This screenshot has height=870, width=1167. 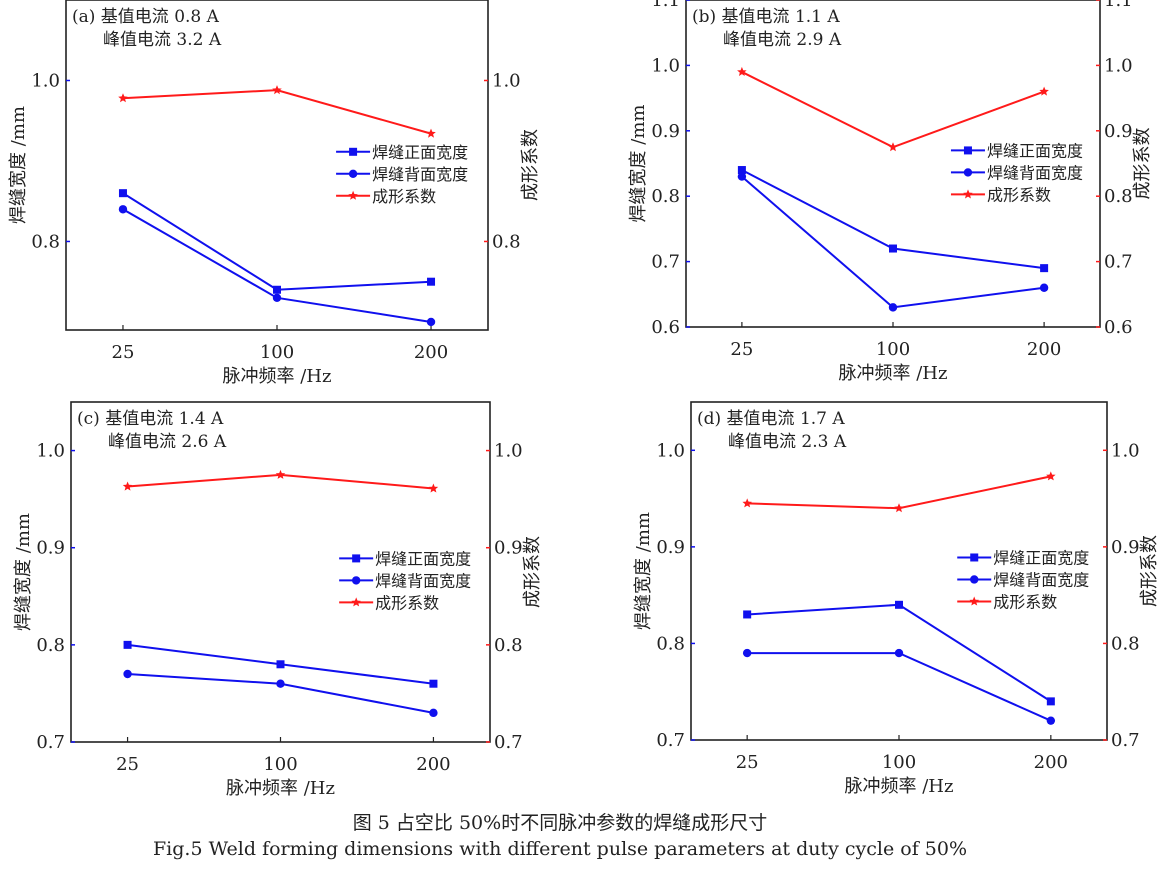 I want to click on panel-label: (c) 基值电流 1.4 A, so click(x=150, y=419).